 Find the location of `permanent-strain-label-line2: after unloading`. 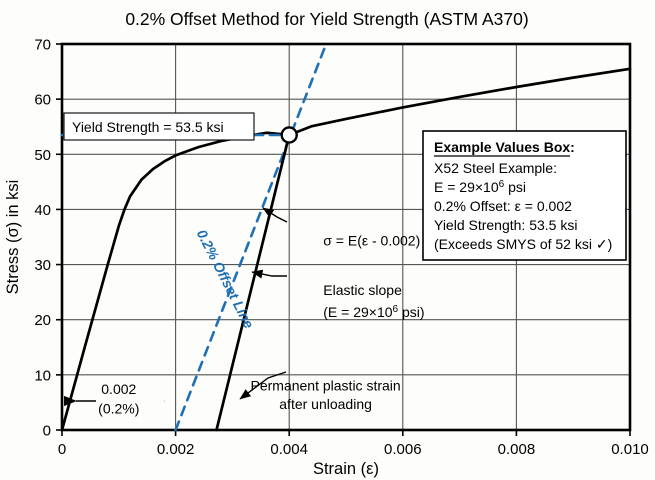

permanent-strain-label-line2: after unloading is located at coordinates (325, 404).